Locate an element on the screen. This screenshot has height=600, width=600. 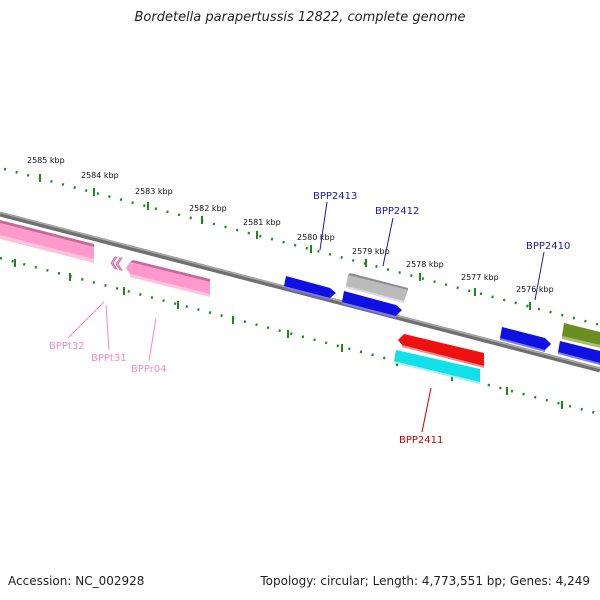
label-bpp2411: BPP2411 is located at coordinates (421, 440).